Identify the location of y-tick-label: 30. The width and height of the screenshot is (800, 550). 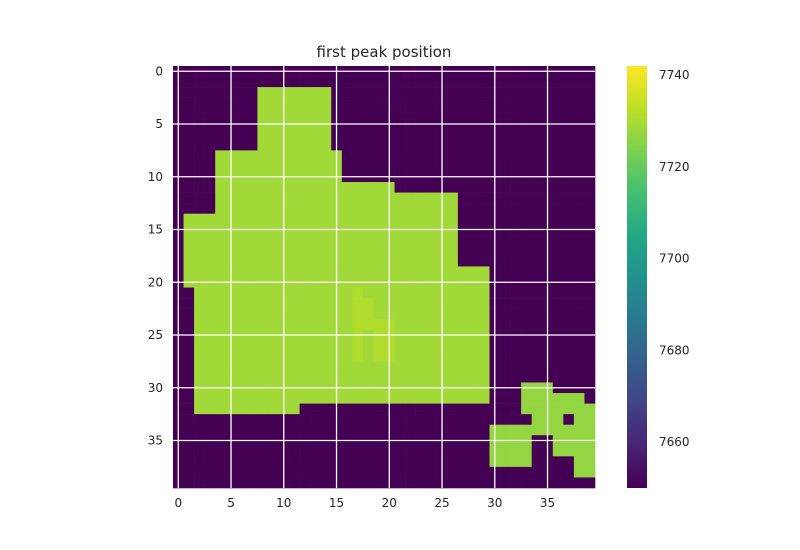
(155, 388).